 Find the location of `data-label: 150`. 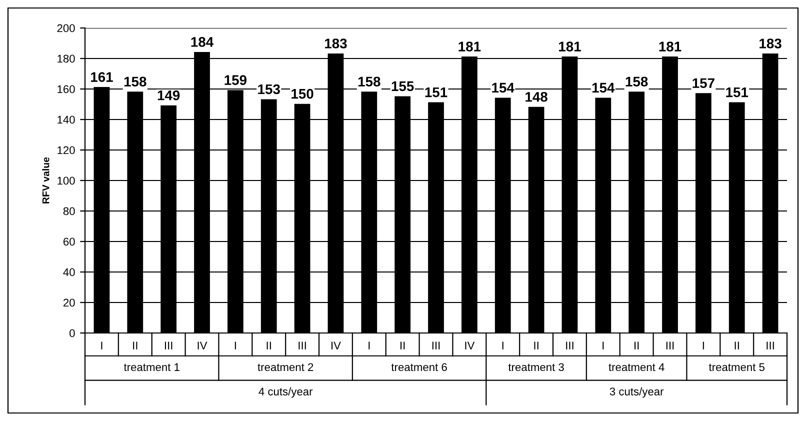

data-label: 150 is located at coordinates (303, 93).